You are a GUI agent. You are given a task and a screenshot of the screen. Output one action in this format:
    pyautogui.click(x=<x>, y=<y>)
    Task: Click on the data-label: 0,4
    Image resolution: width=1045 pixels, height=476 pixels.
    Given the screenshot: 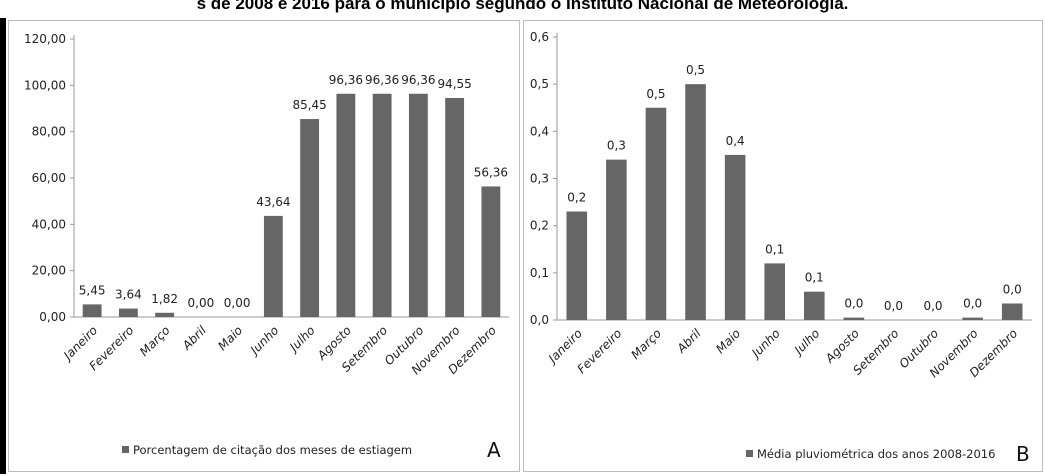 What is the action you would take?
    pyautogui.click(x=735, y=141)
    